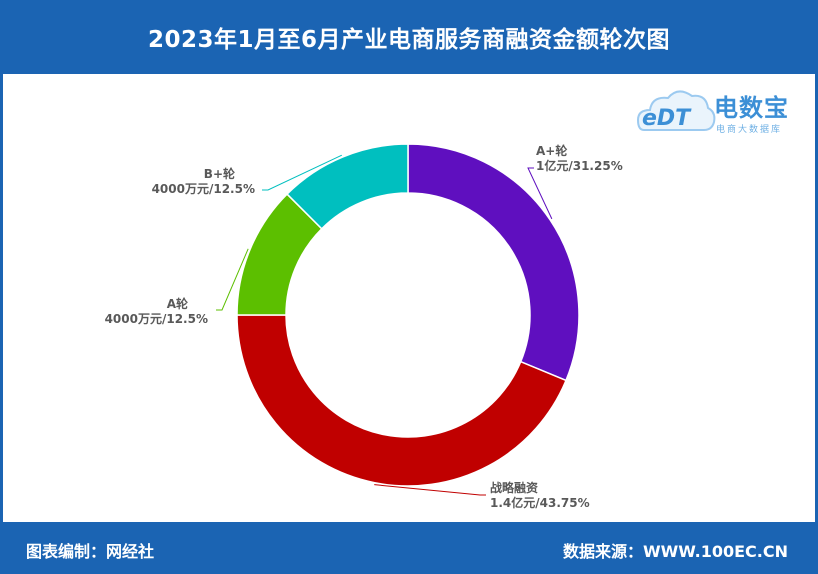 The image size is (818, 574). What do you see at coordinates (409, 548) in the screenshot?
I see `footer-bar: 图表编制：网经社 数据来源：WWW.100EC.CN` at bounding box center [409, 548].